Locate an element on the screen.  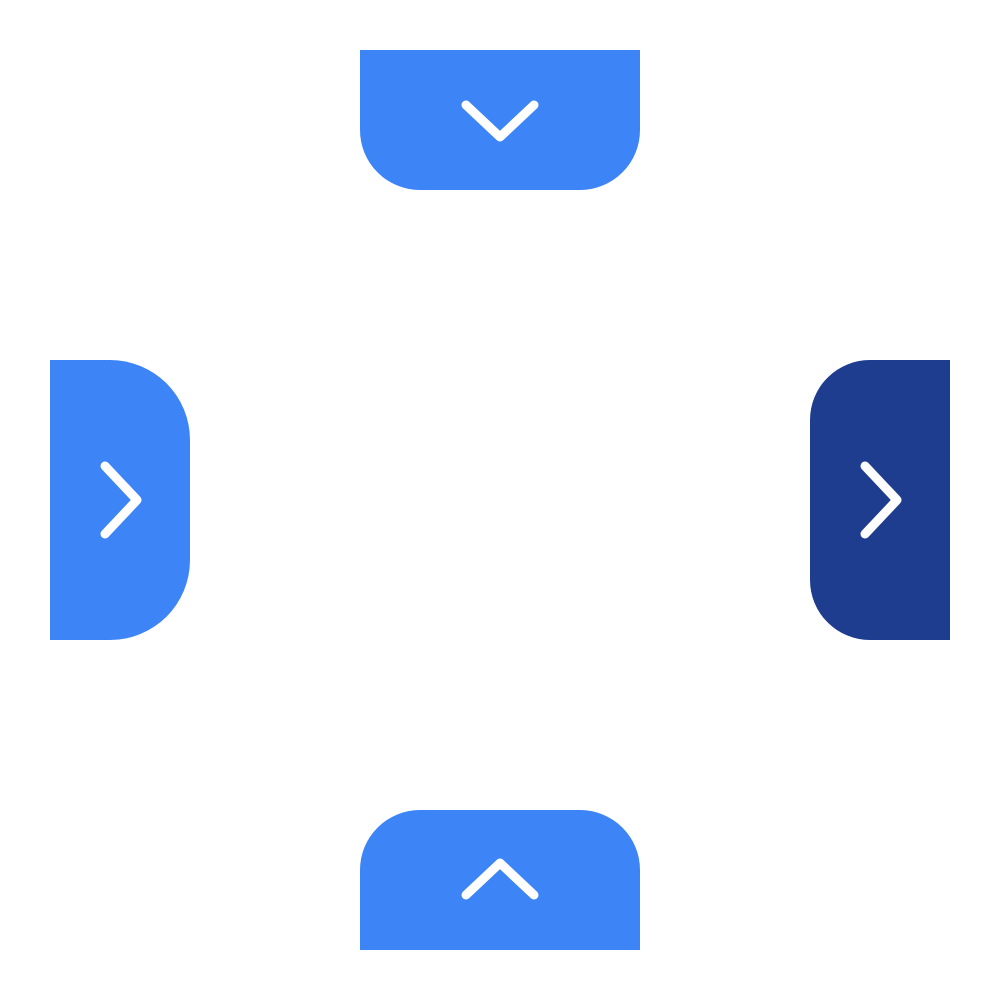
bottom-edge-tab-button is located at coordinates (500, 880).